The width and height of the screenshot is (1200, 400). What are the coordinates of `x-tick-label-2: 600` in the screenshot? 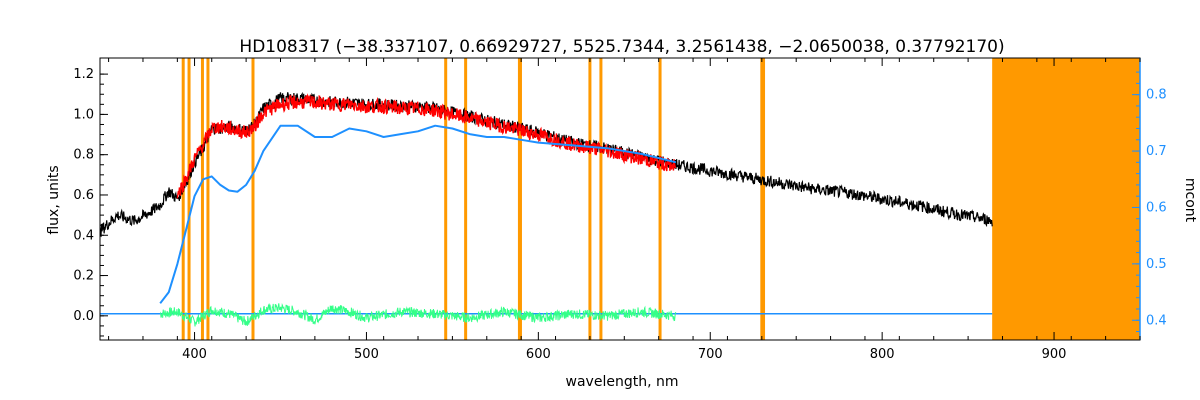 It's located at (538, 354).